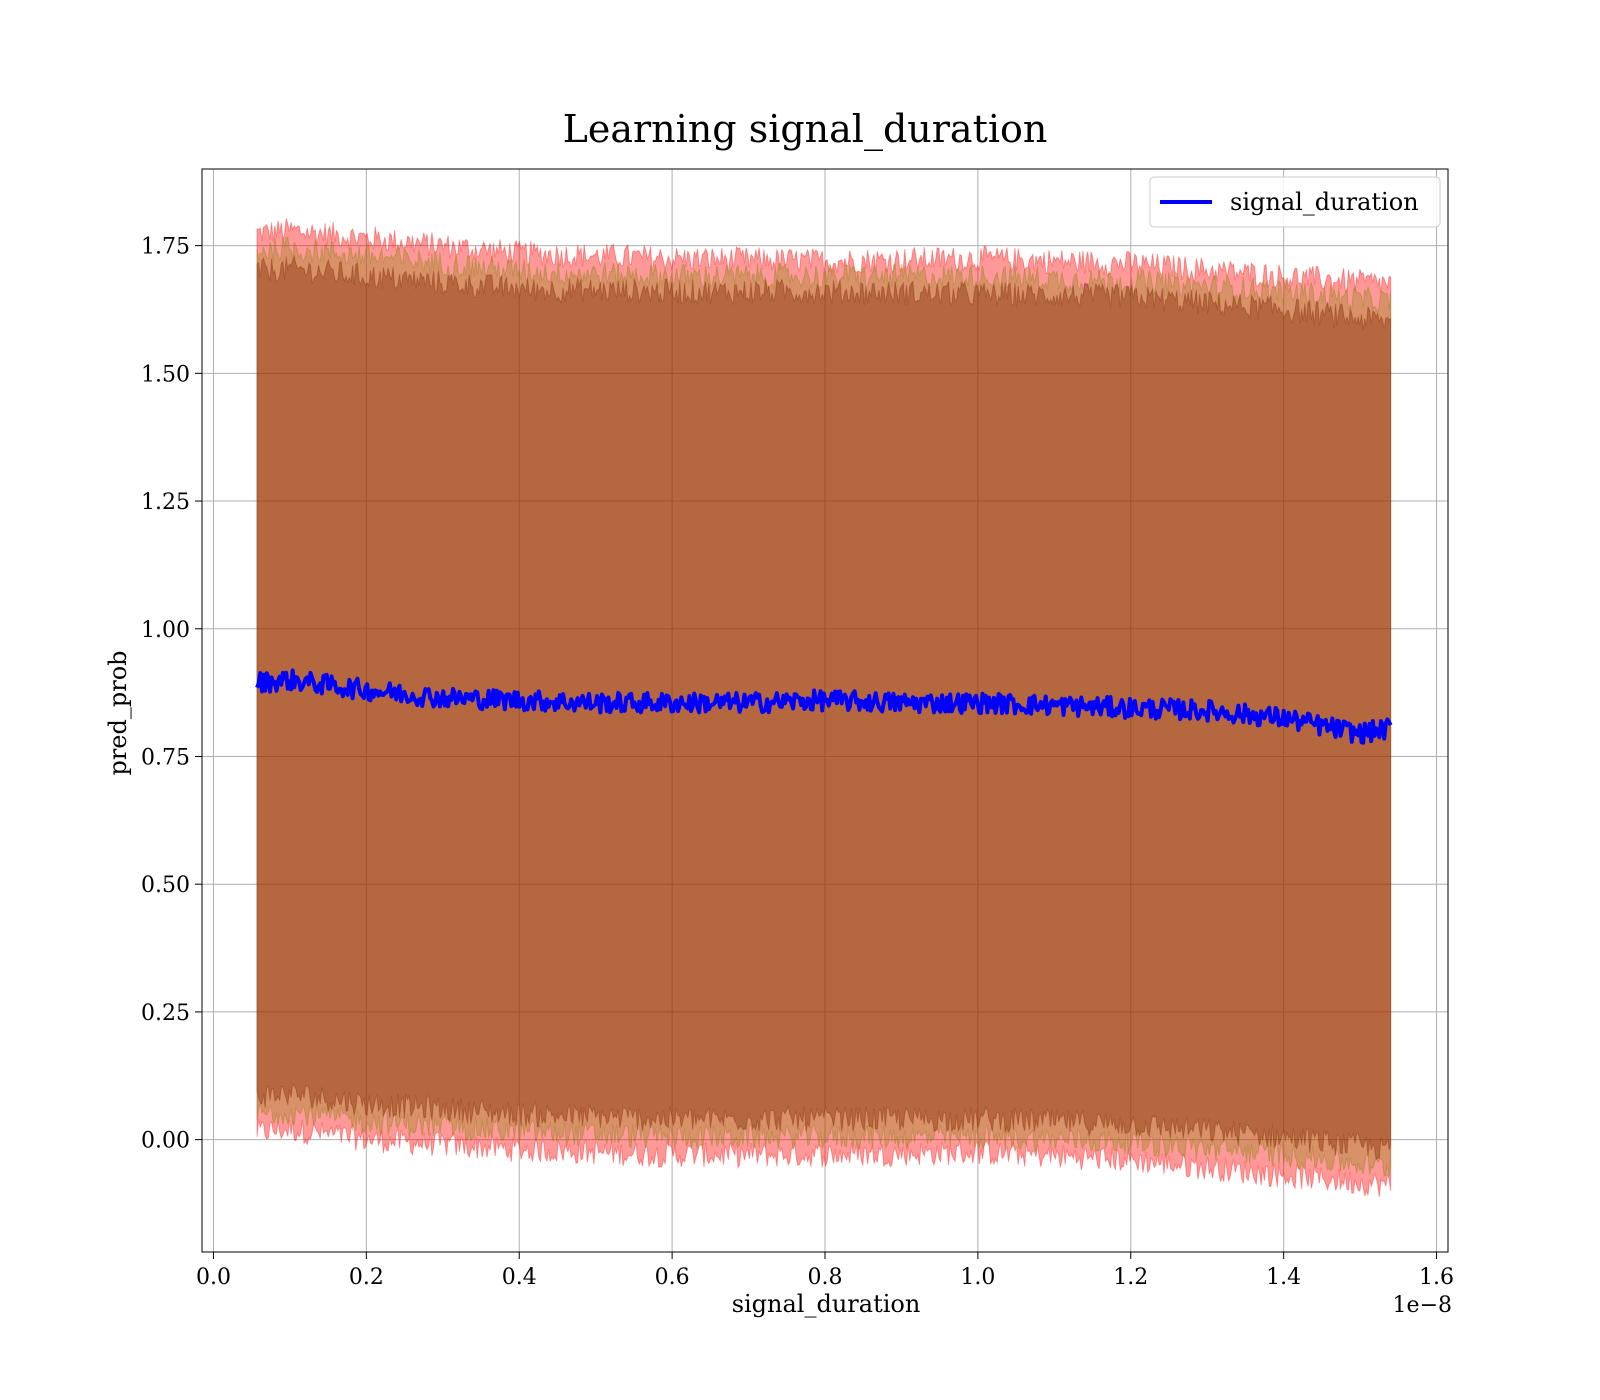  I want to click on x-axis-ticks: 0.0 0.2 0.4 0.6 0.8 1.0 1.2 1.4 1.6, so click(825, 1271).